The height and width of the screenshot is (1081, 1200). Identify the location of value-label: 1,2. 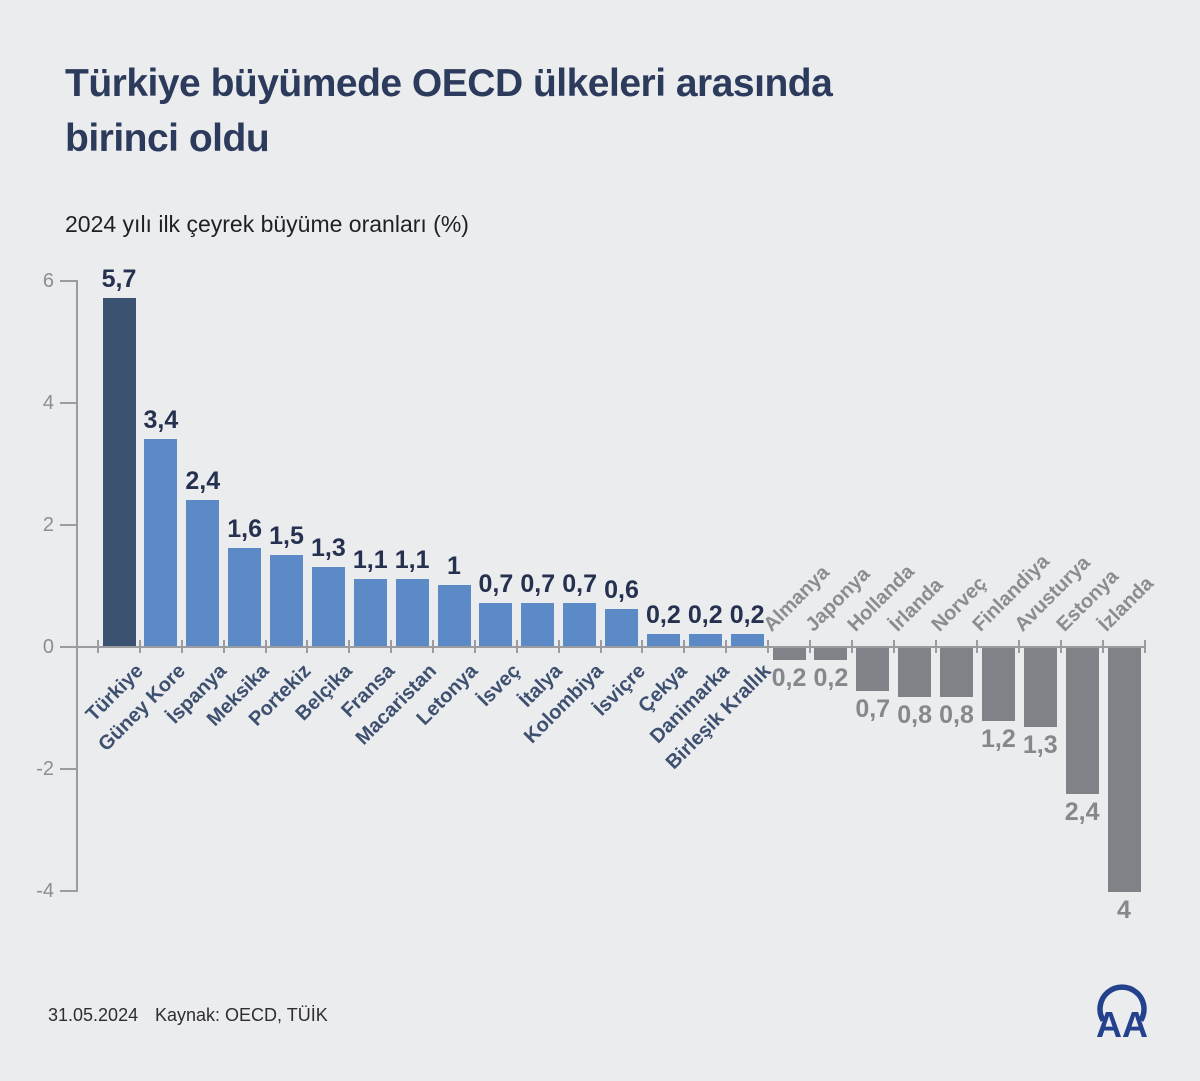
(998, 739).